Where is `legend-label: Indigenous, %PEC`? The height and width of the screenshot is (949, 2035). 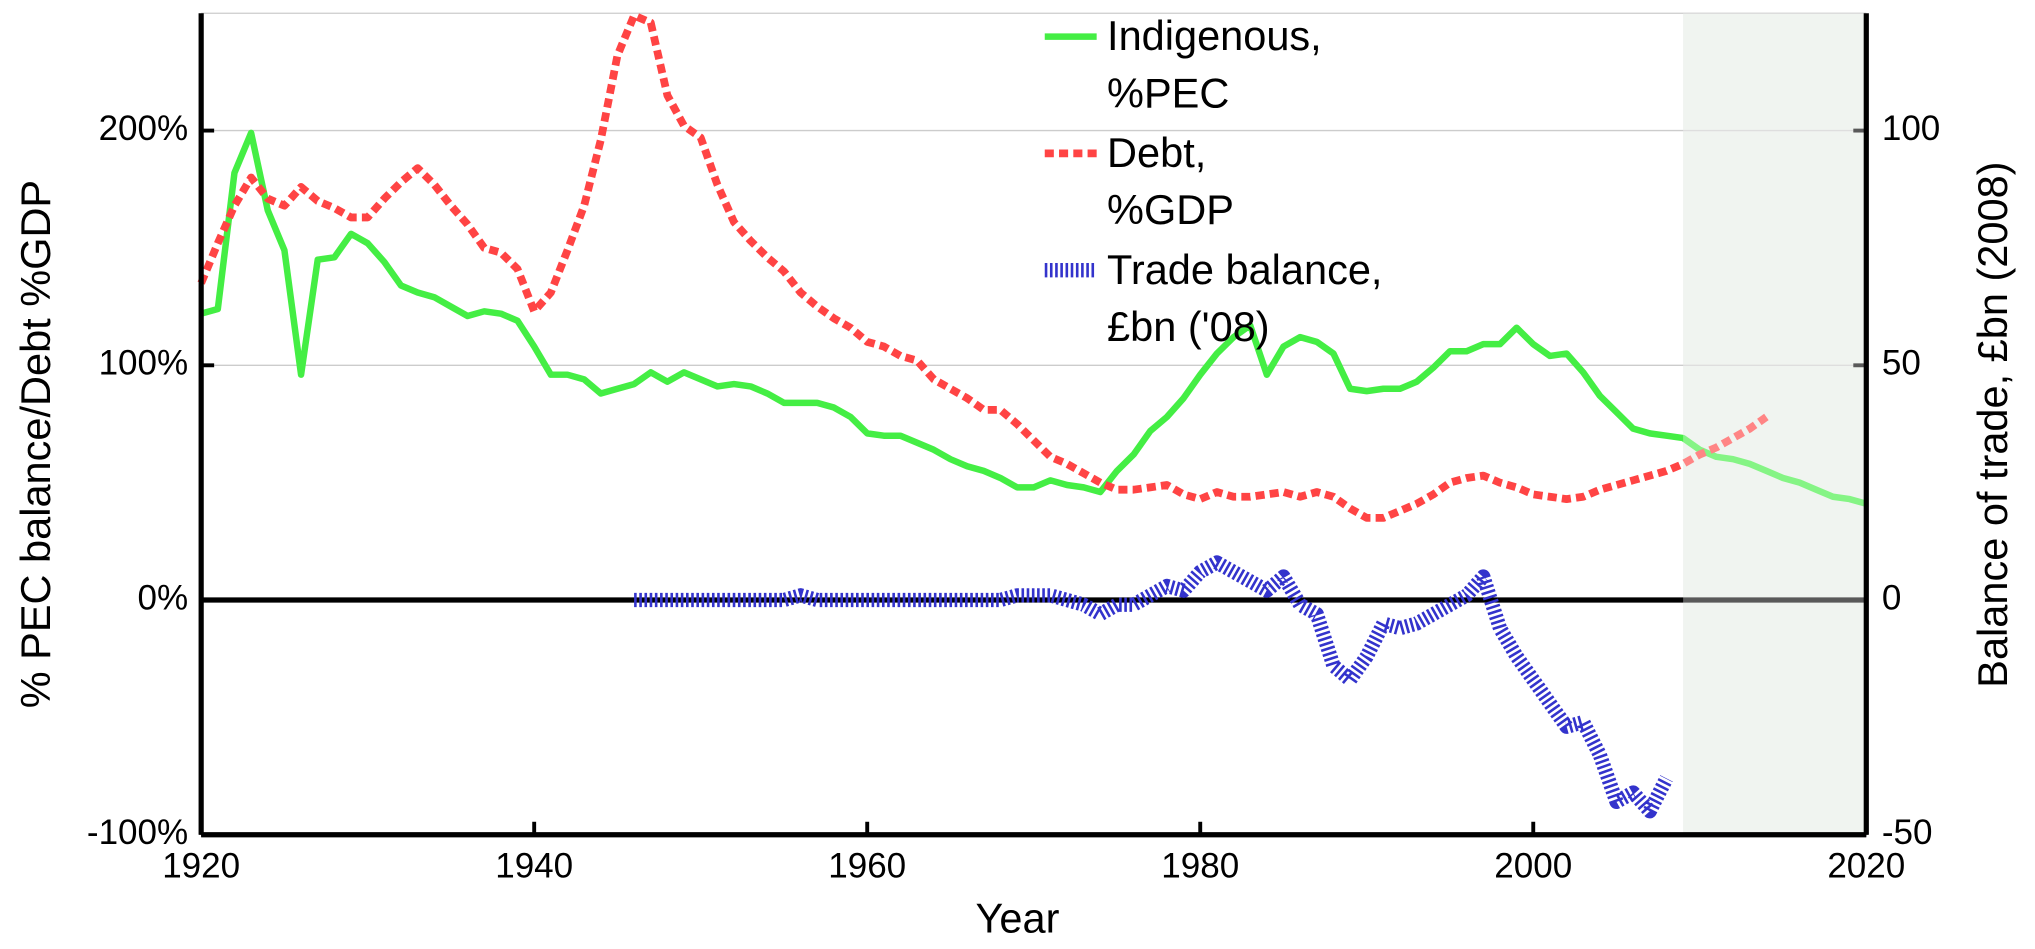
legend-label: Indigenous, %PEC is located at coordinates (1220, 64).